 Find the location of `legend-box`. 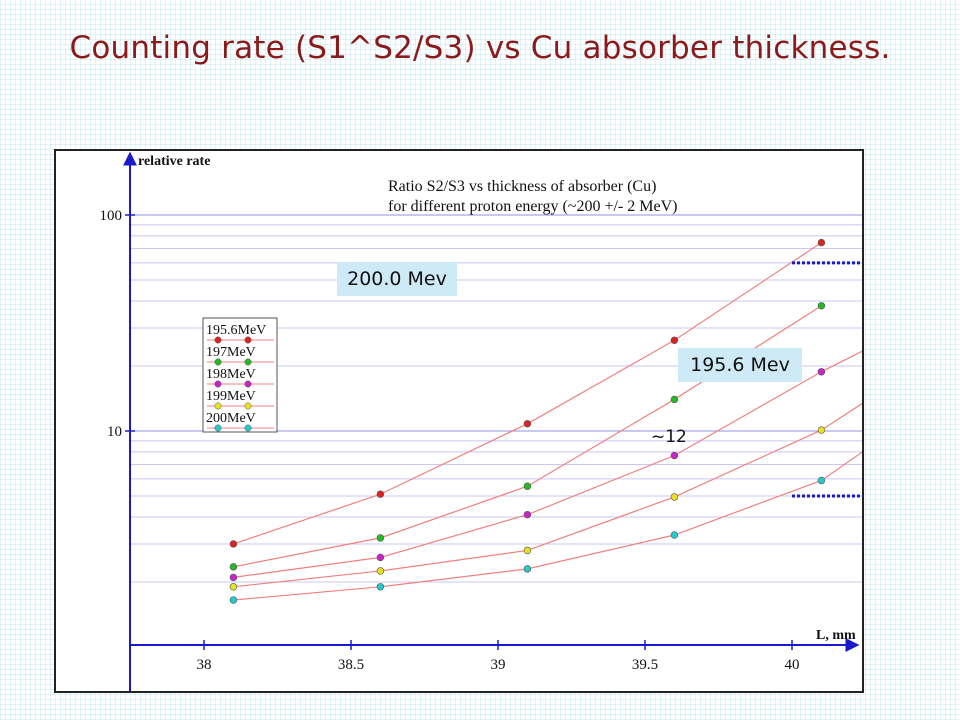

legend-box is located at coordinates (240, 375).